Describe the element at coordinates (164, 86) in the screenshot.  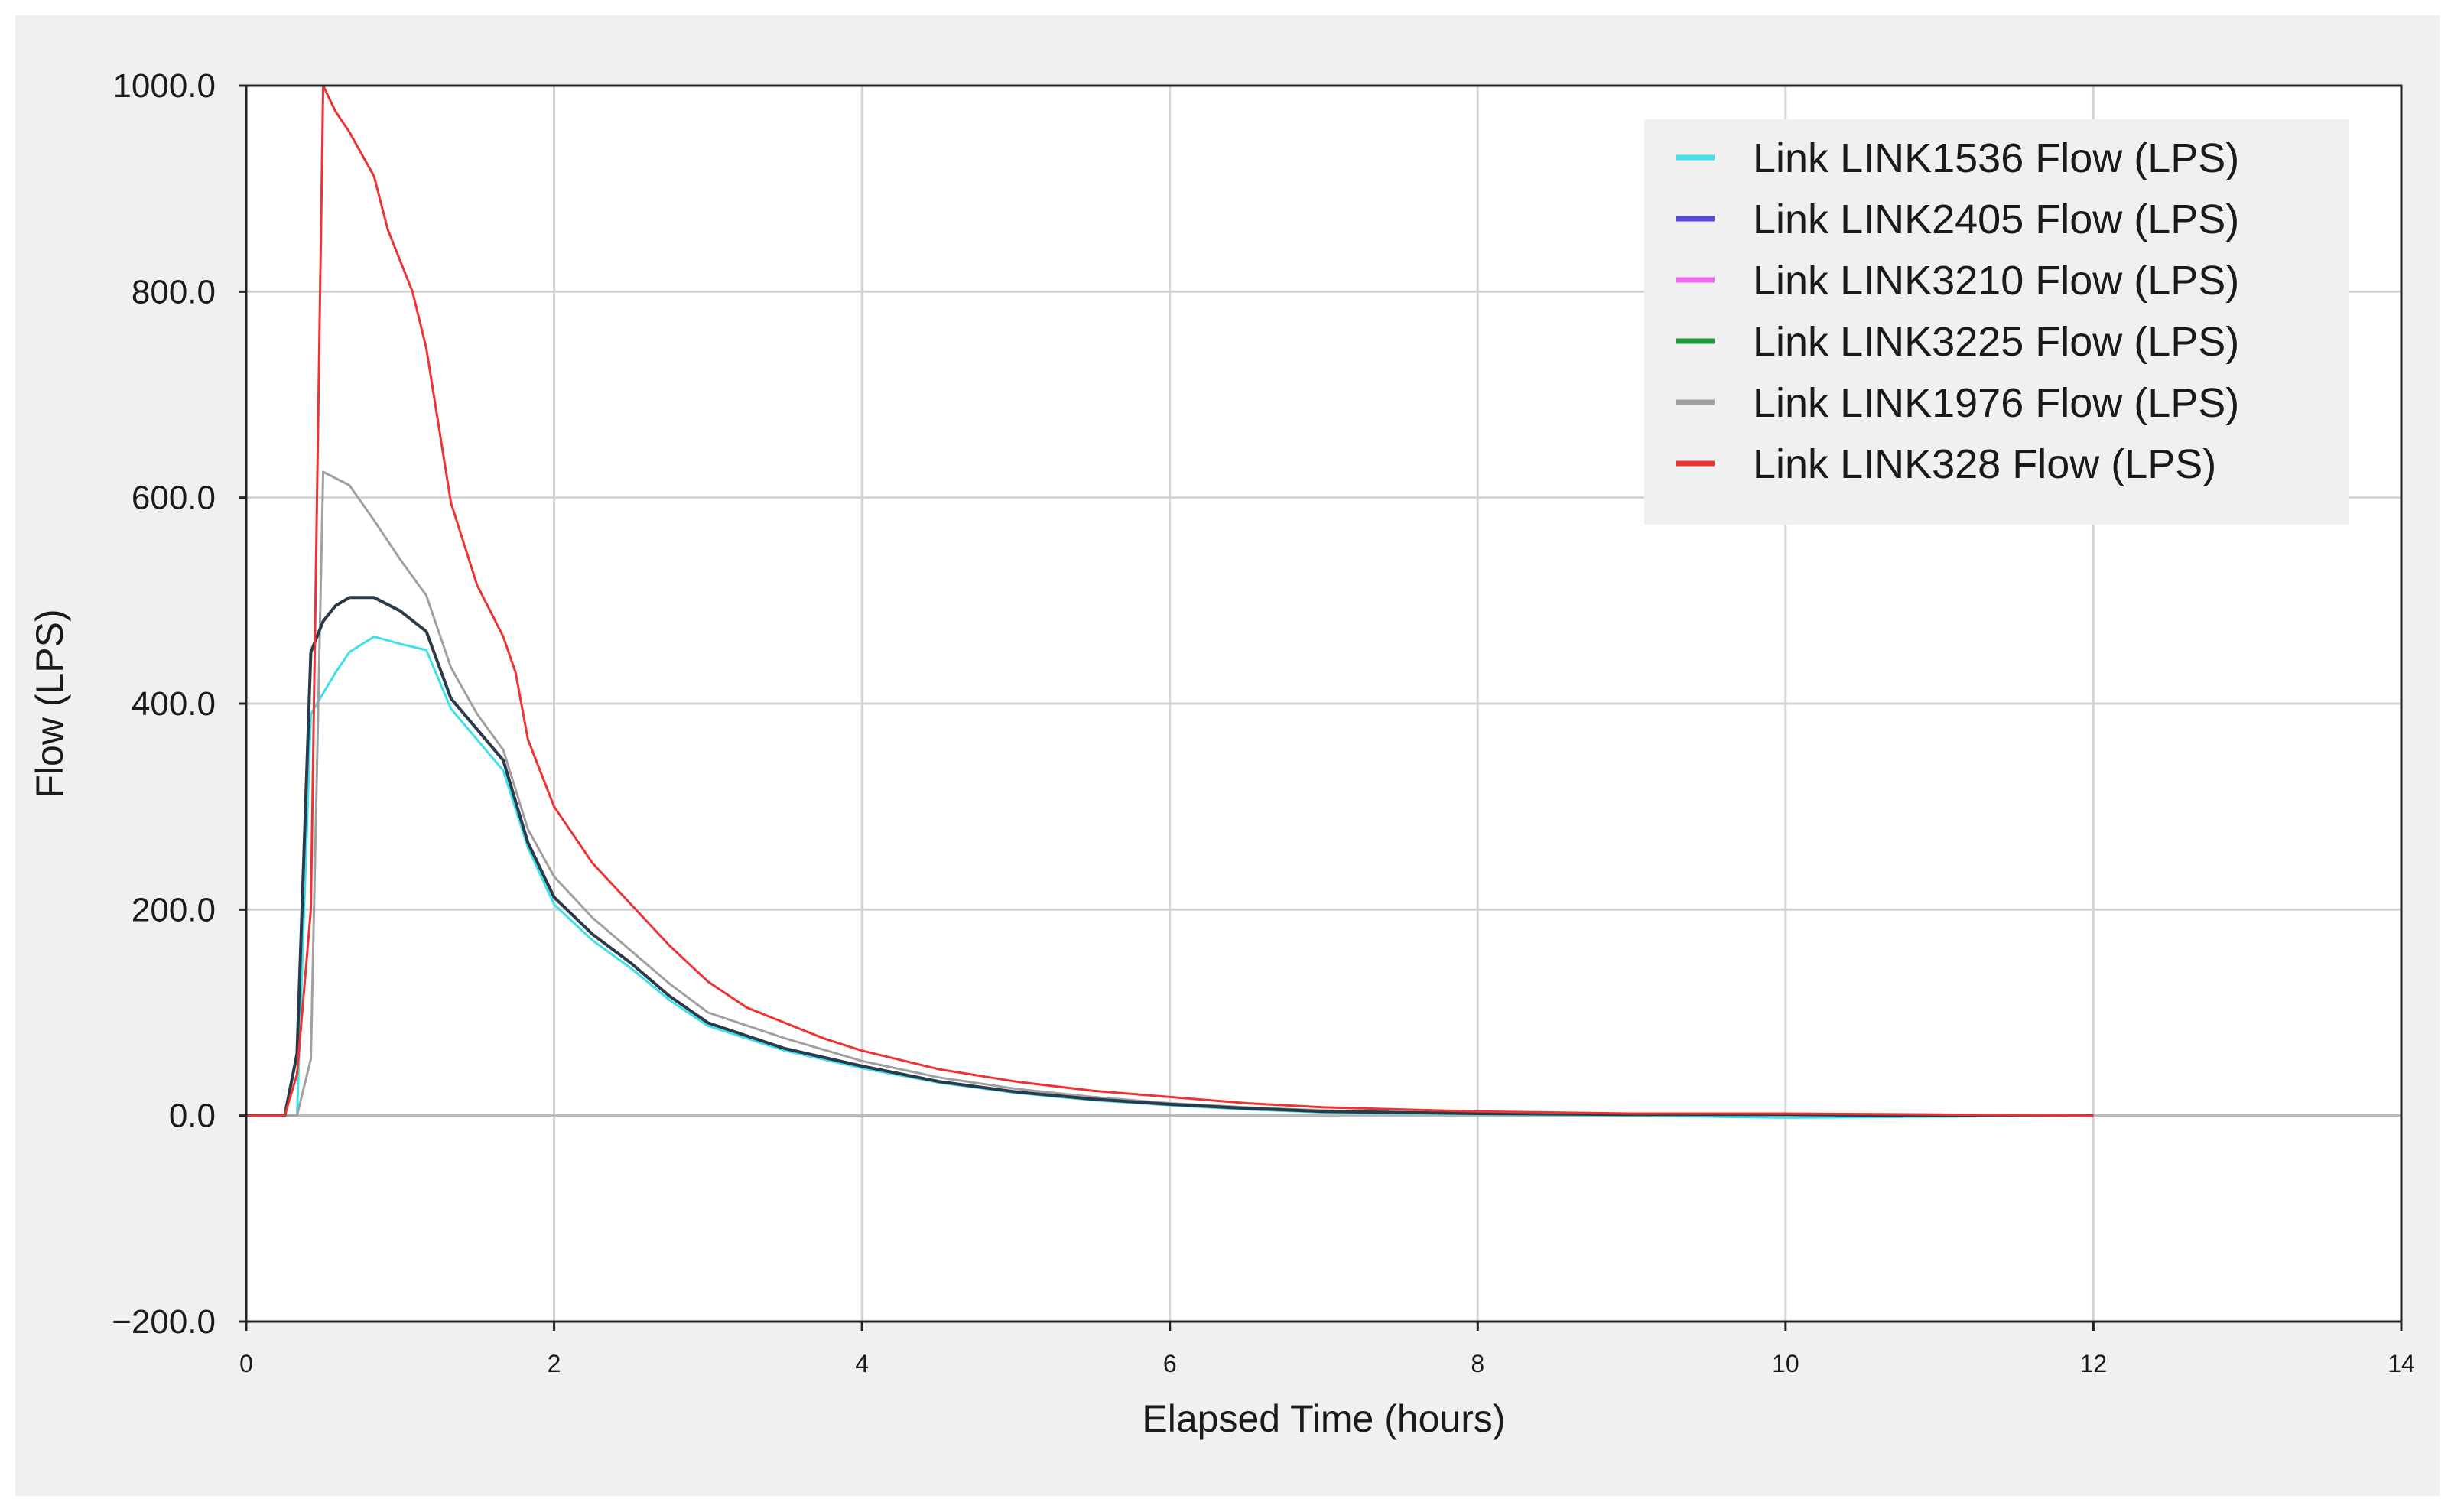
I see `y-tick-label: 1000.0` at that location.